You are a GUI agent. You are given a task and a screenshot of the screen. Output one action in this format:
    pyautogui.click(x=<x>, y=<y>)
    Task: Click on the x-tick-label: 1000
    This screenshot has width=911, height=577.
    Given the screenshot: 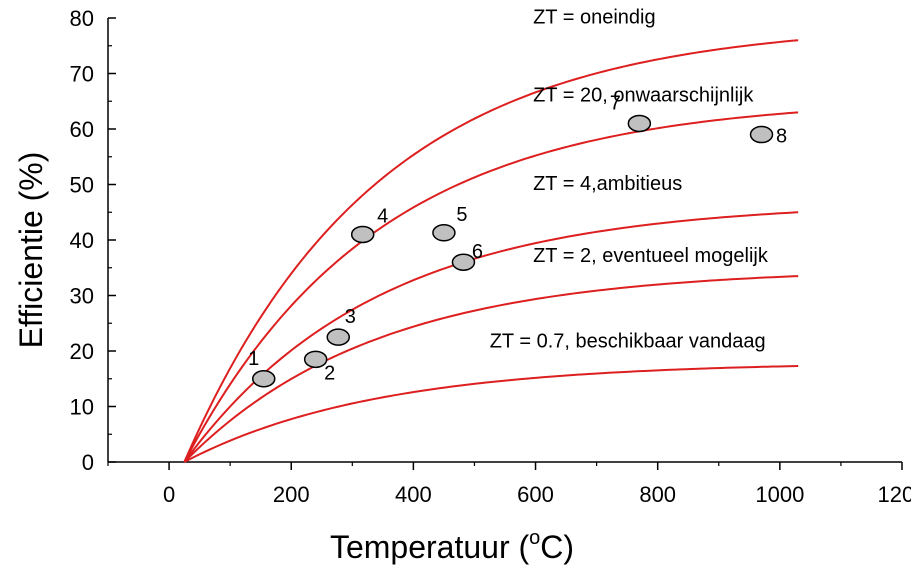 What is the action you would take?
    pyautogui.click(x=779, y=494)
    